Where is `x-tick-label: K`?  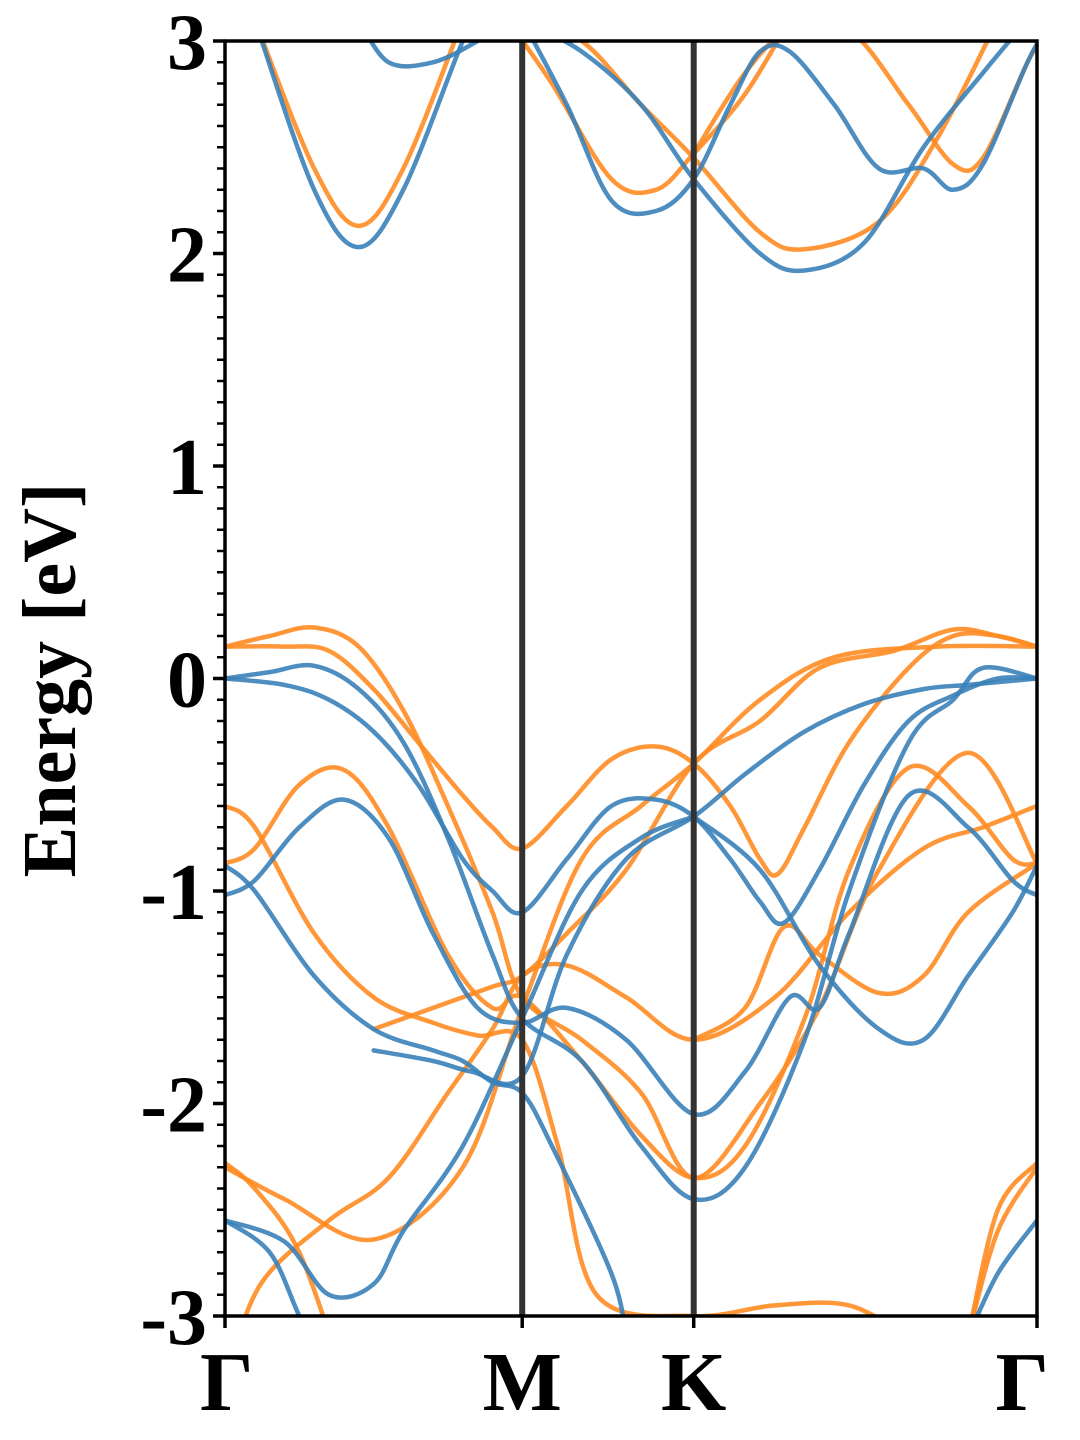
x-tick-label: K is located at coordinates (693, 1382).